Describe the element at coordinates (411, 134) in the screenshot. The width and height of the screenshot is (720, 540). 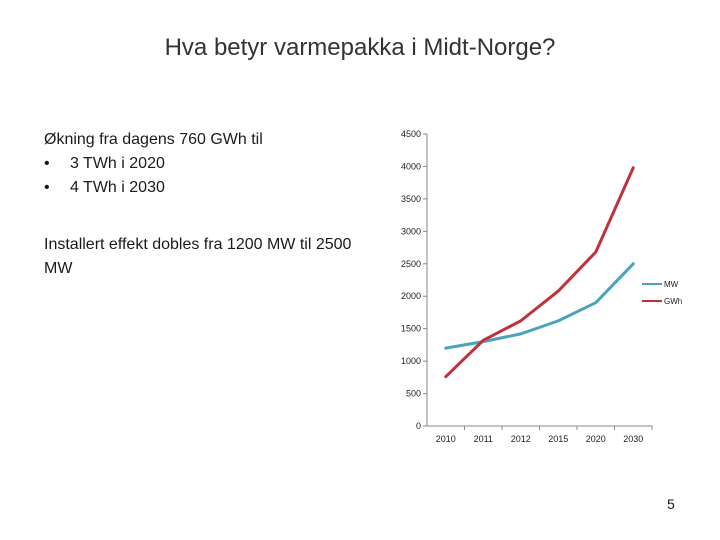
I see `y-tick-label: 4500` at that location.